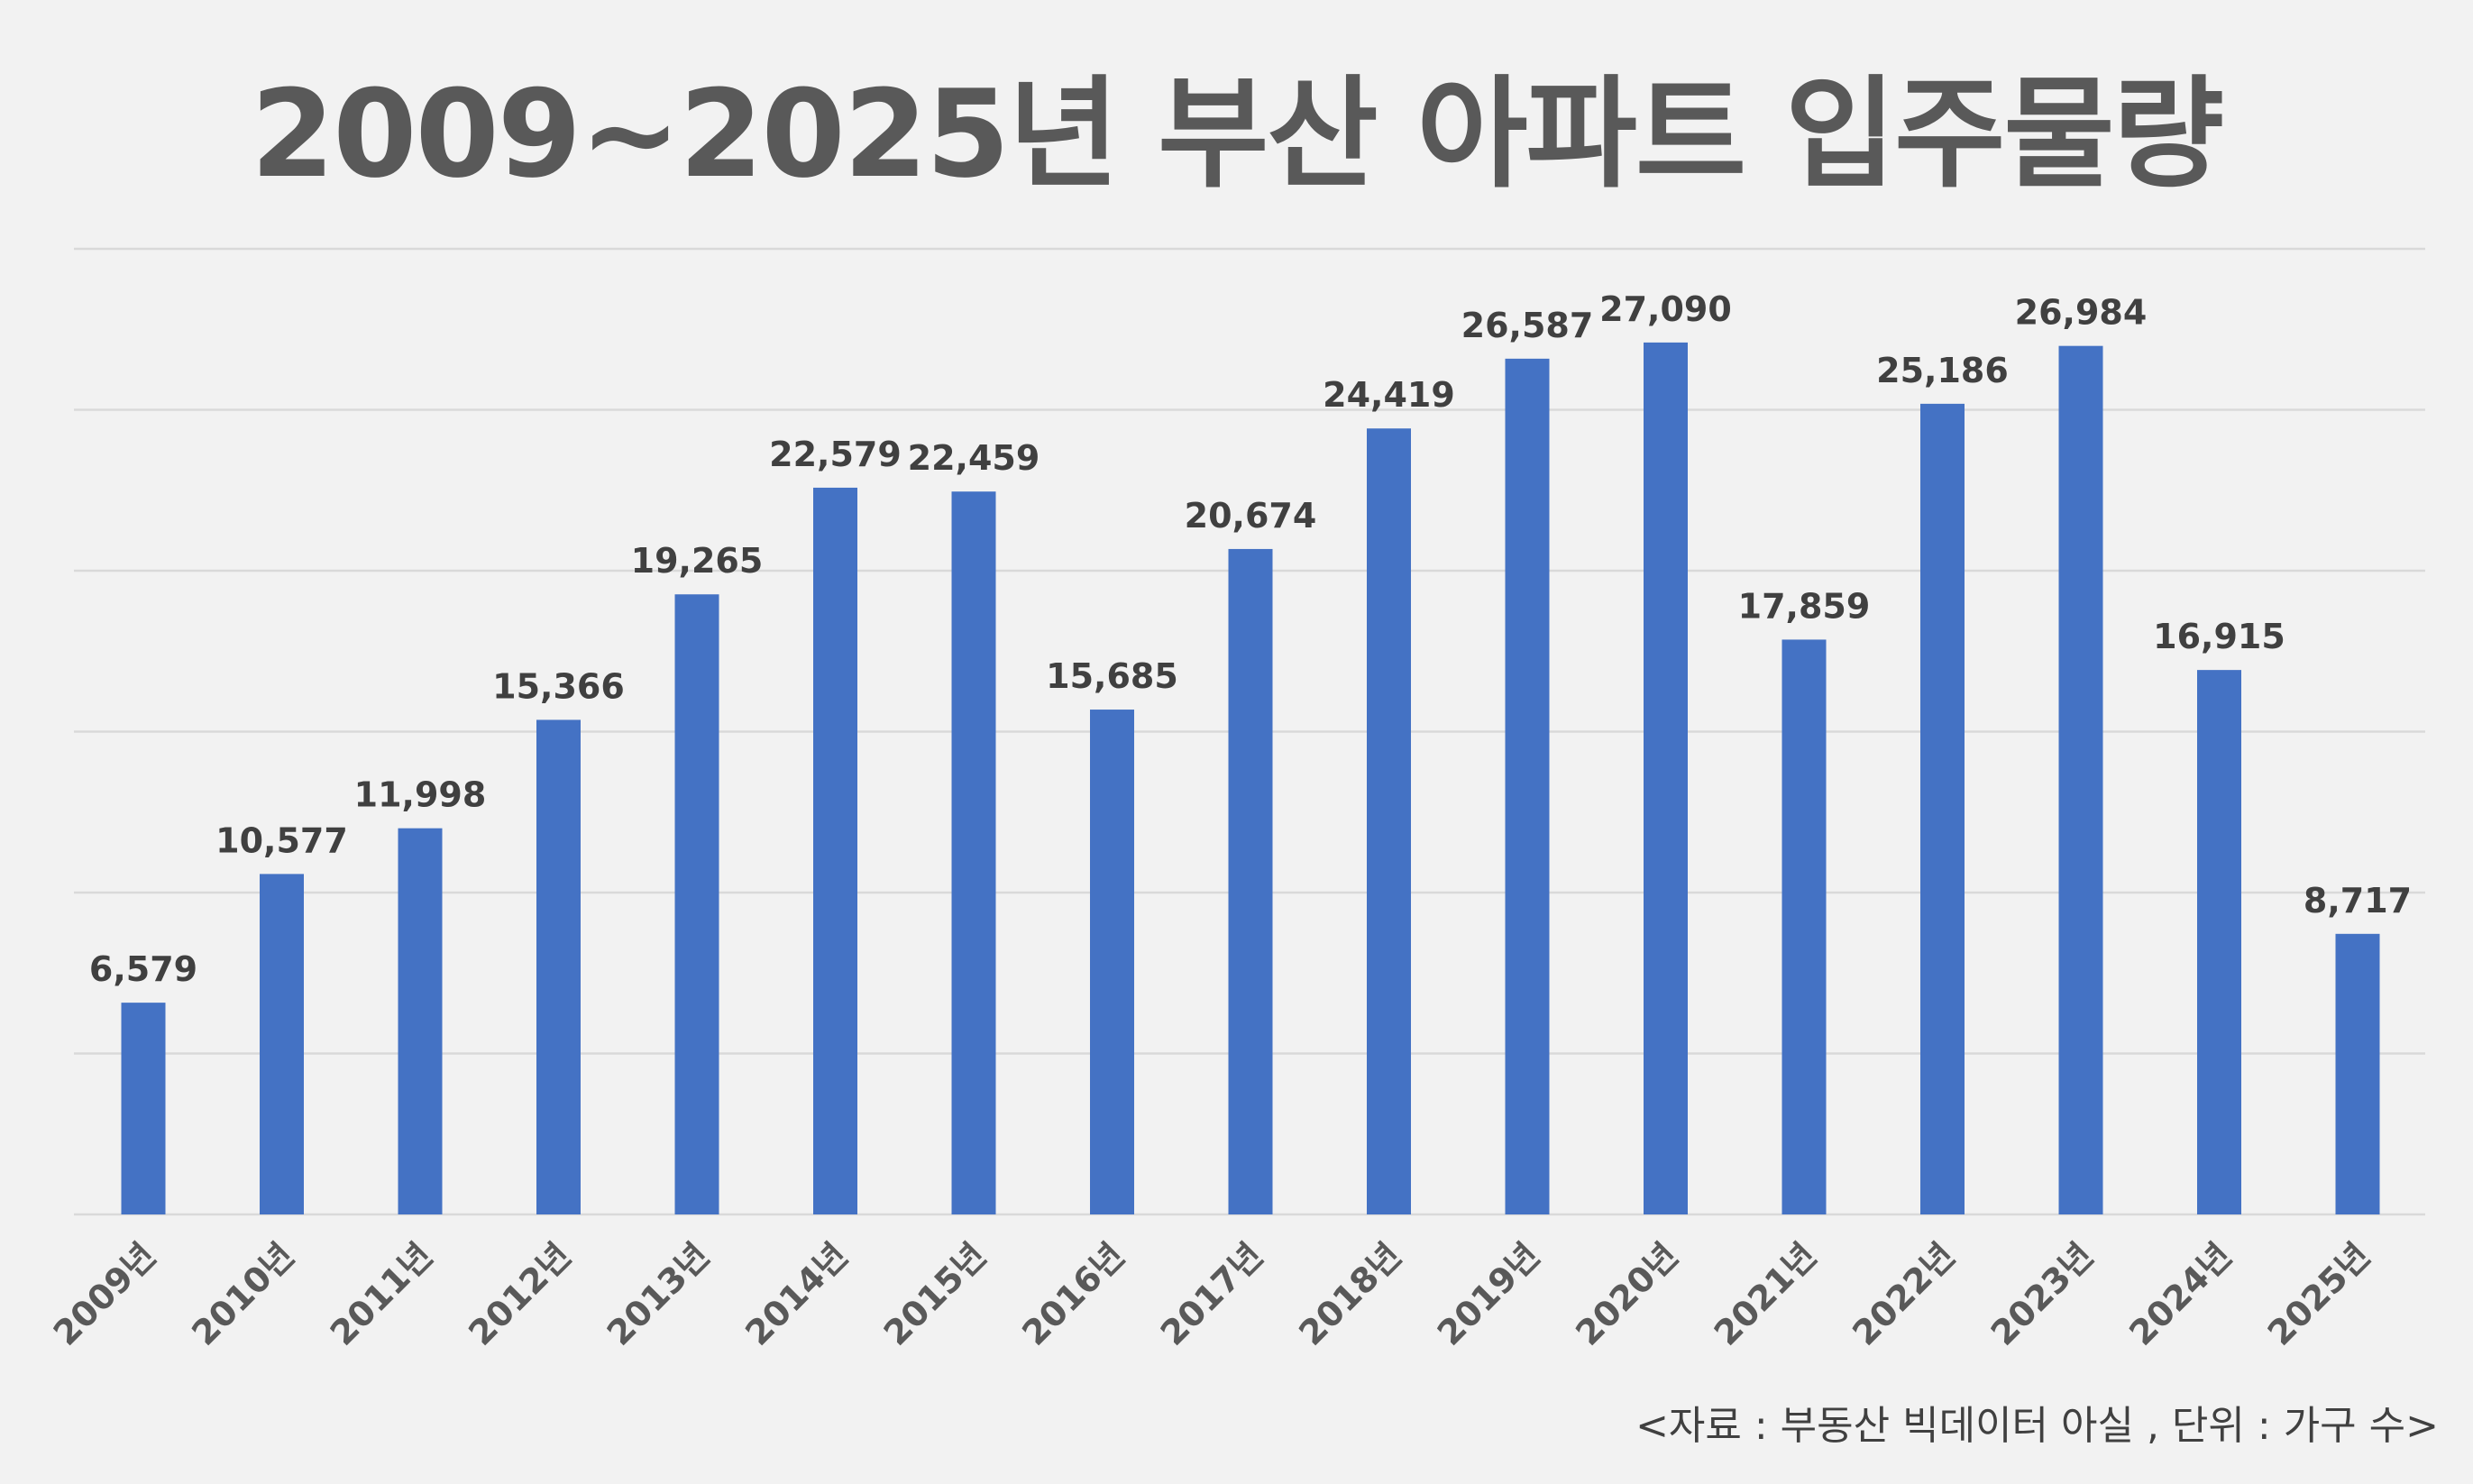  Describe the element at coordinates (558, 966) in the screenshot. I see `bar-2012년` at that location.